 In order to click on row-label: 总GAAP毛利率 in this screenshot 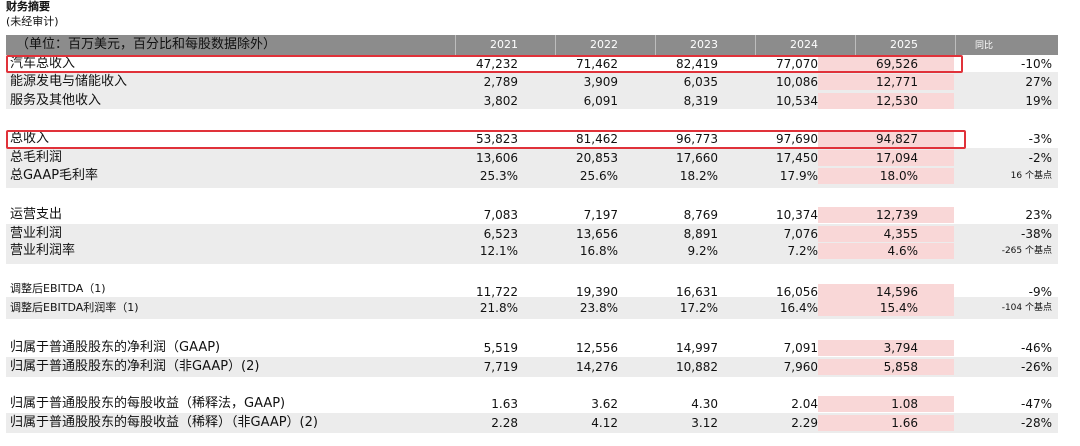, I will do `click(54, 175)`.